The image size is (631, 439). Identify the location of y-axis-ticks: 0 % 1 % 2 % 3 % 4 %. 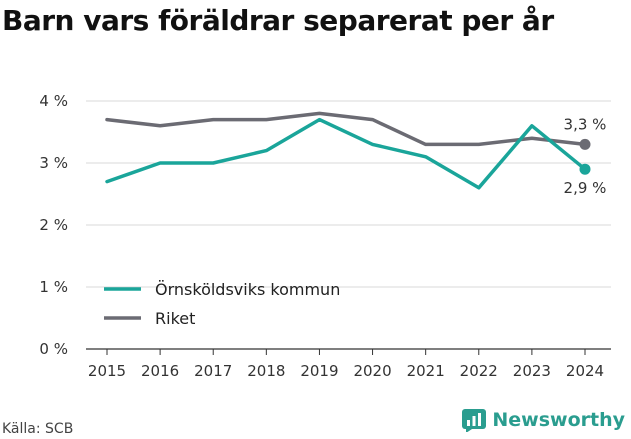
(53, 225).